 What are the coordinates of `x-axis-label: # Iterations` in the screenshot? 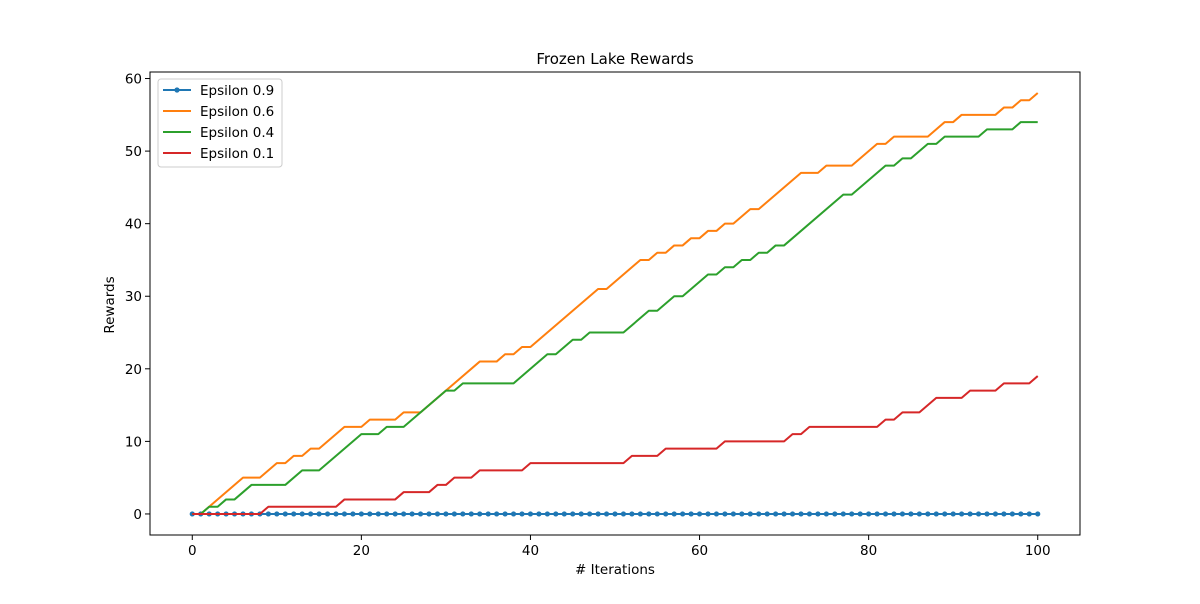 It's located at (615, 570).